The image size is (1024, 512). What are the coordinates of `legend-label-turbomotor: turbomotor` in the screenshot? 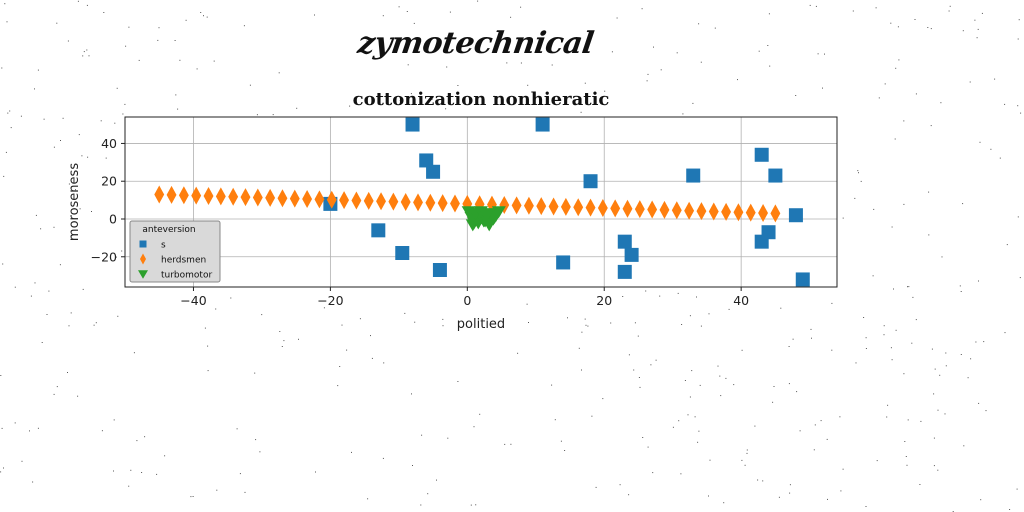 It's located at (186, 276).